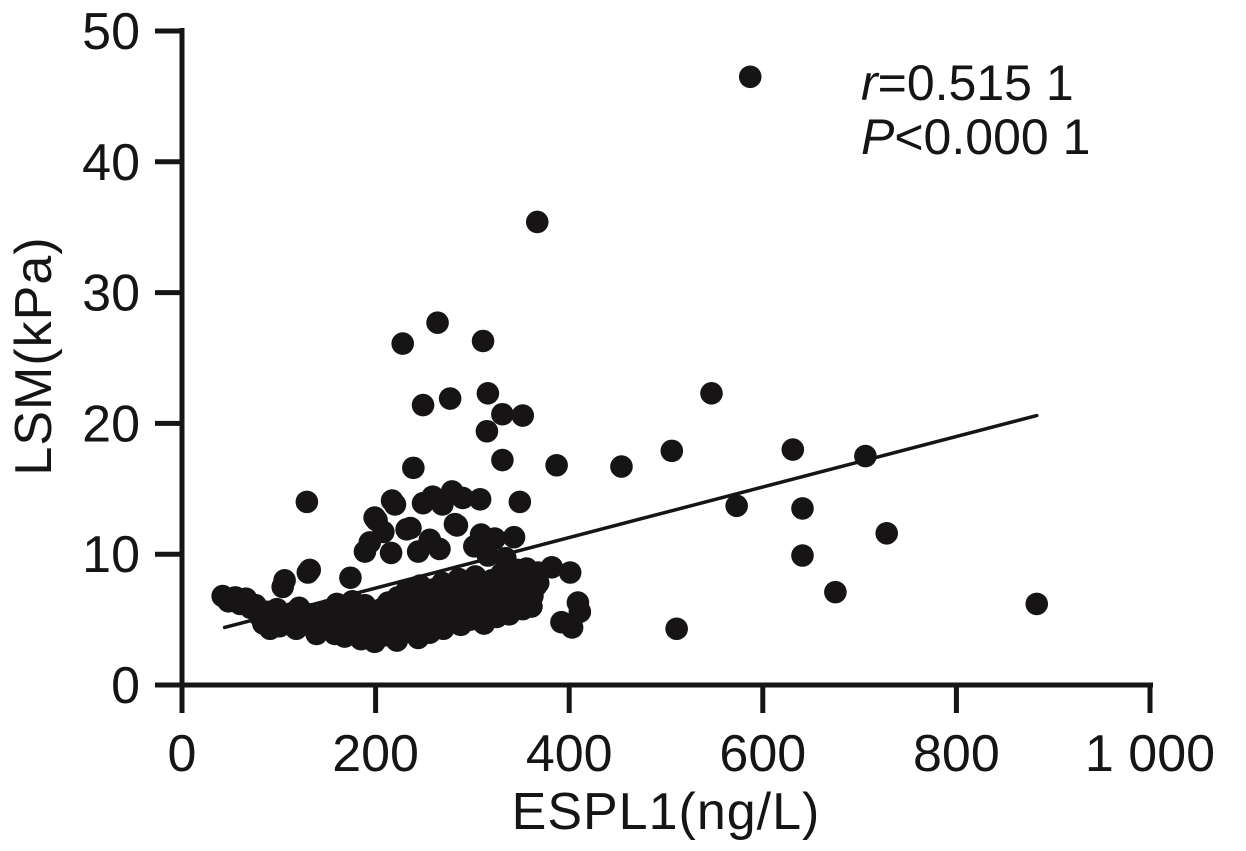  Describe the element at coordinates (992, 137) in the screenshot. I see `p-value-text: <0.000 1` at that location.